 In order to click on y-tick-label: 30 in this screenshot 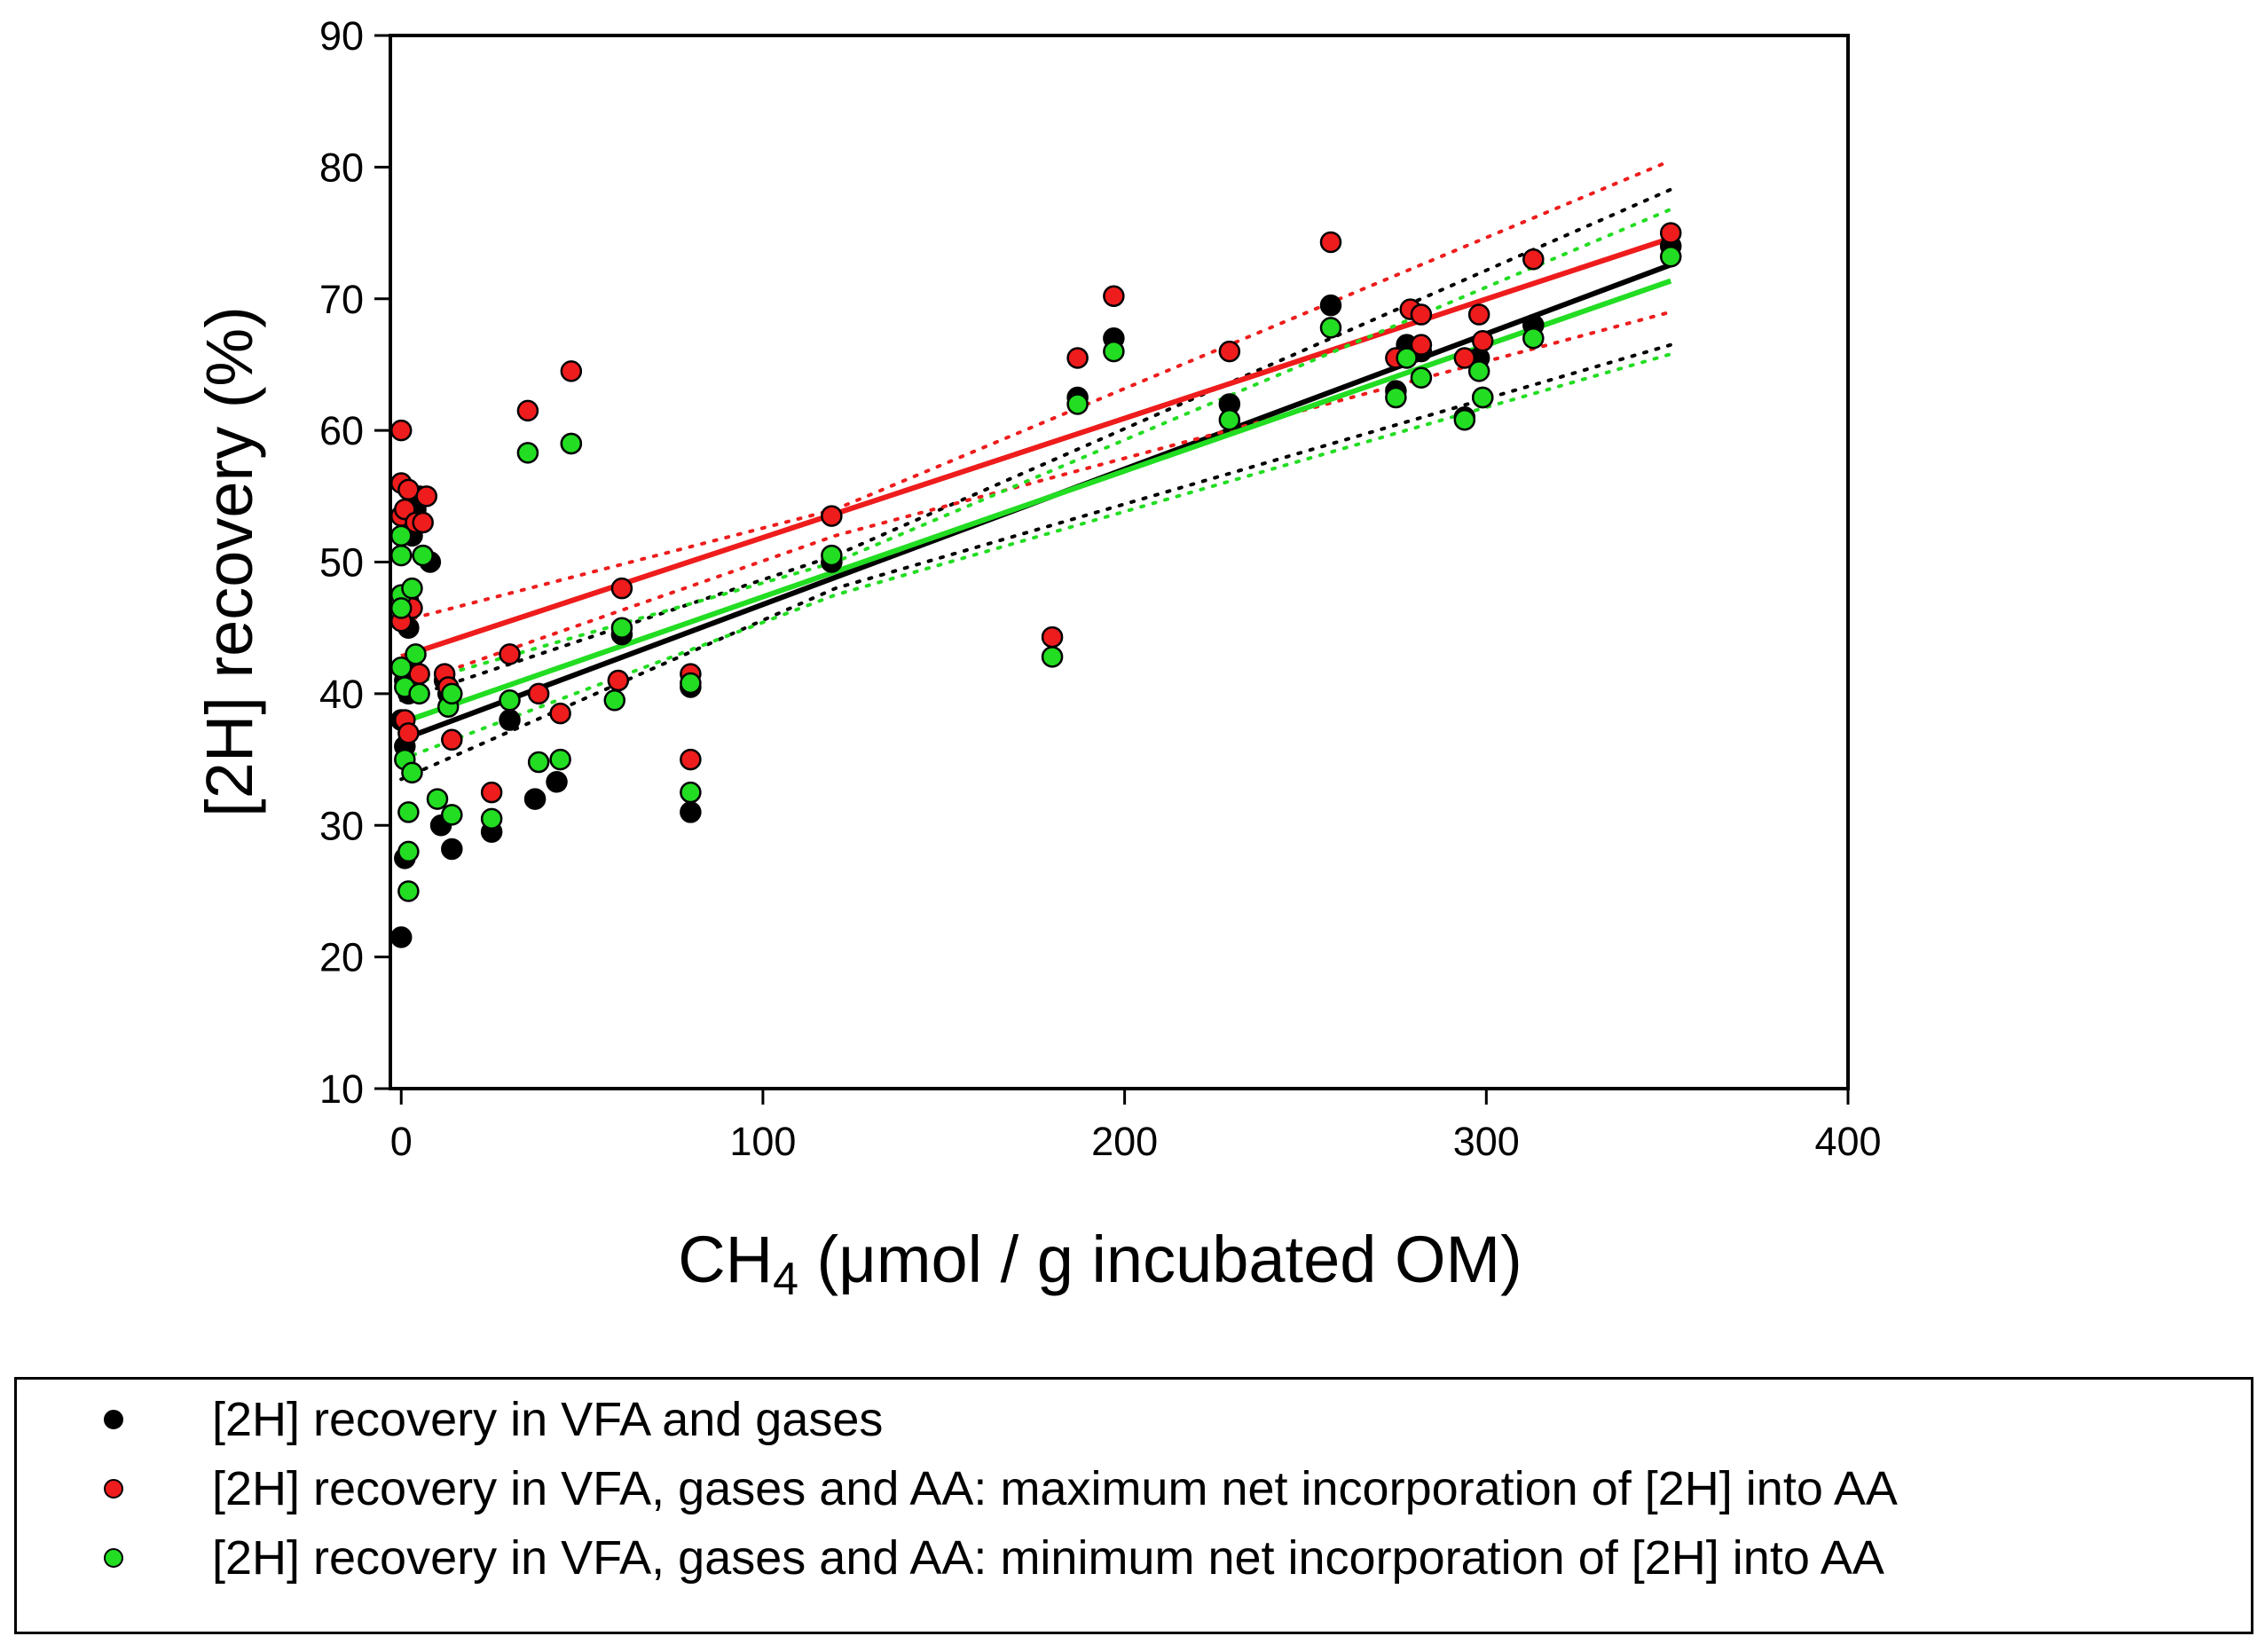, I will do `click(341, 825)`.